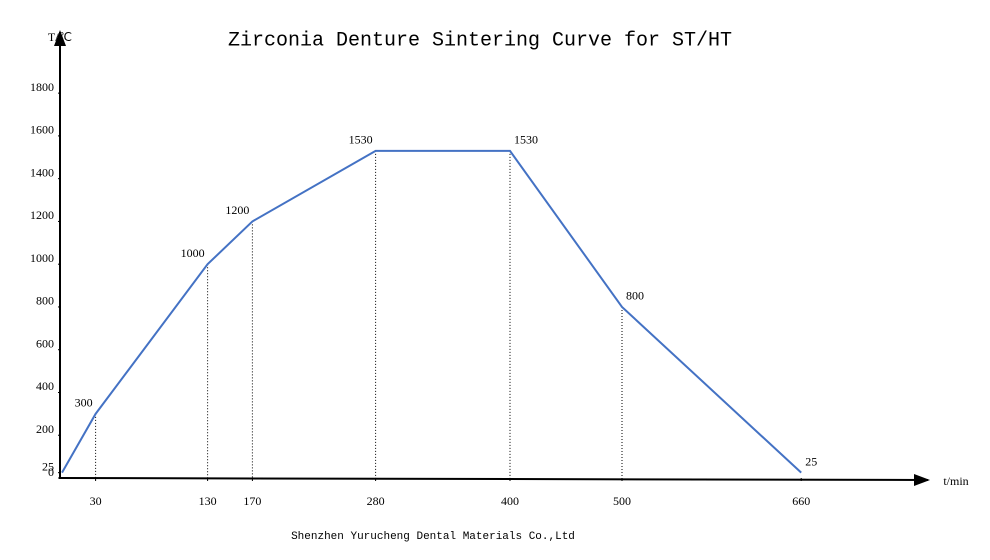 The image size is (990, 560). Describe the element at coordinates (193, 253) in the screenshot. I see `data-label: 1000` at that location.